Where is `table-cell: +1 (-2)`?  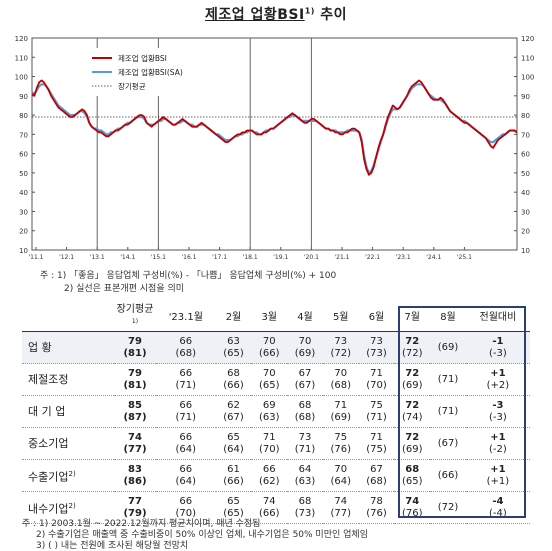
table-cell: +1 (-2) is located at coordinates (497, 444).